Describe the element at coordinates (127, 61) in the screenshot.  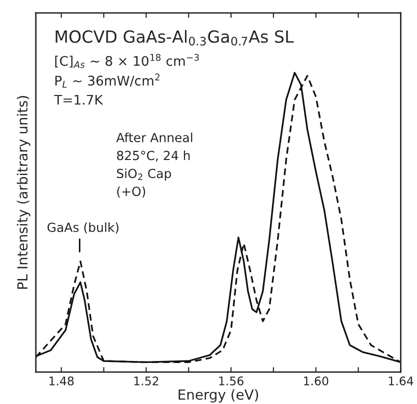
I see `text: [C]$_{As}$ ~ 8 × 10$^{18}$ cm$^{−3}$` at that location.